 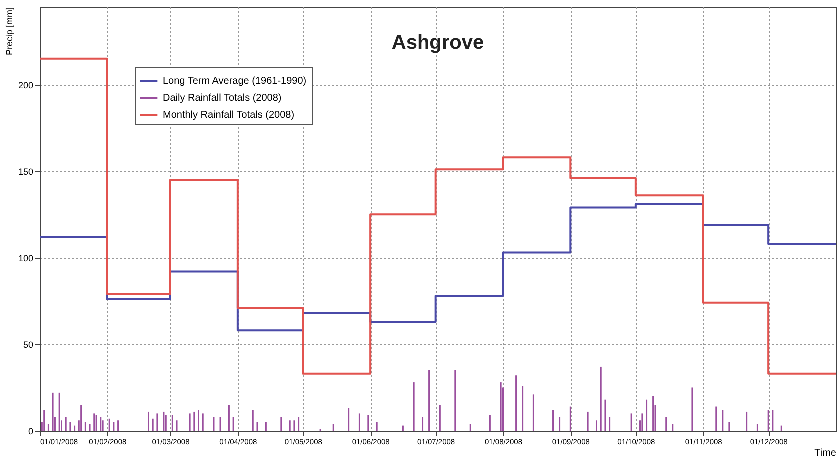 I want to click on x-axis-title: Time, so click(x=825, y=453).